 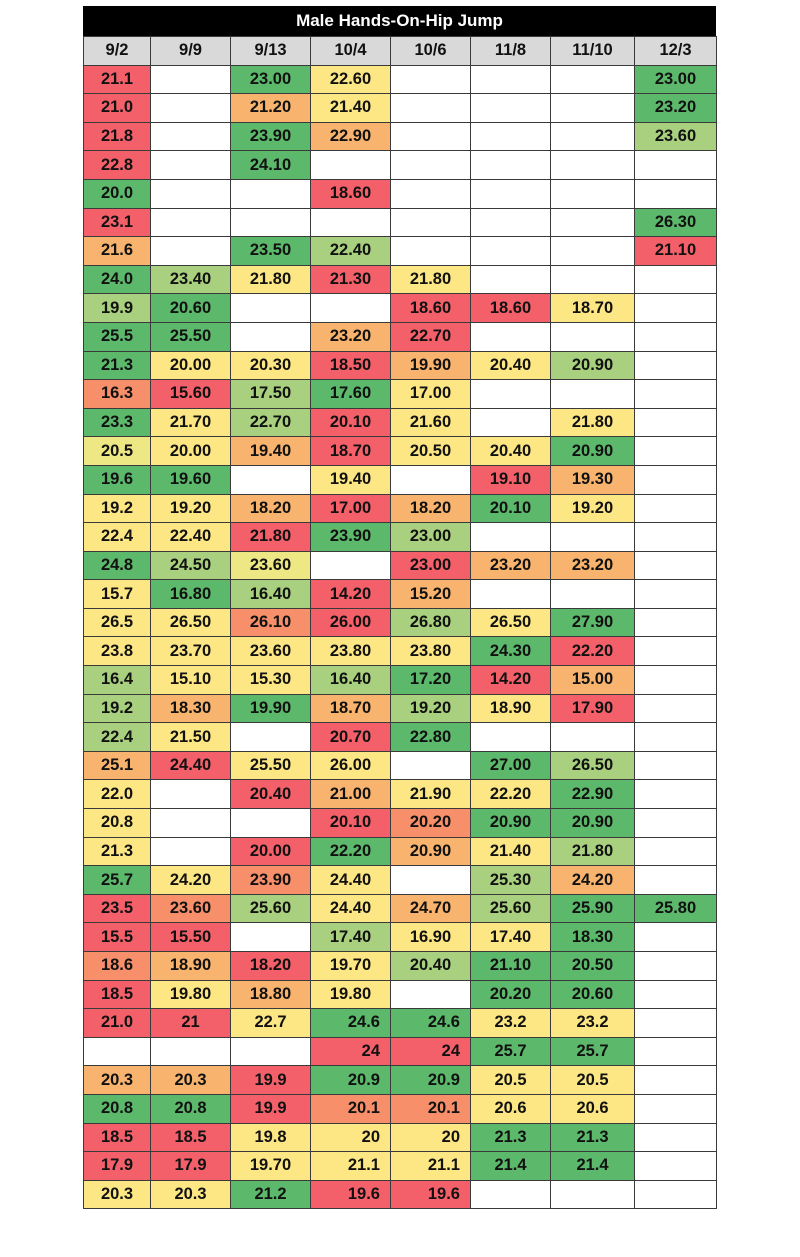 I want to click on table-row: 26.5 26.50 26.10 26.00 26.80 26.50 27.90, so click(x=400, y=622).